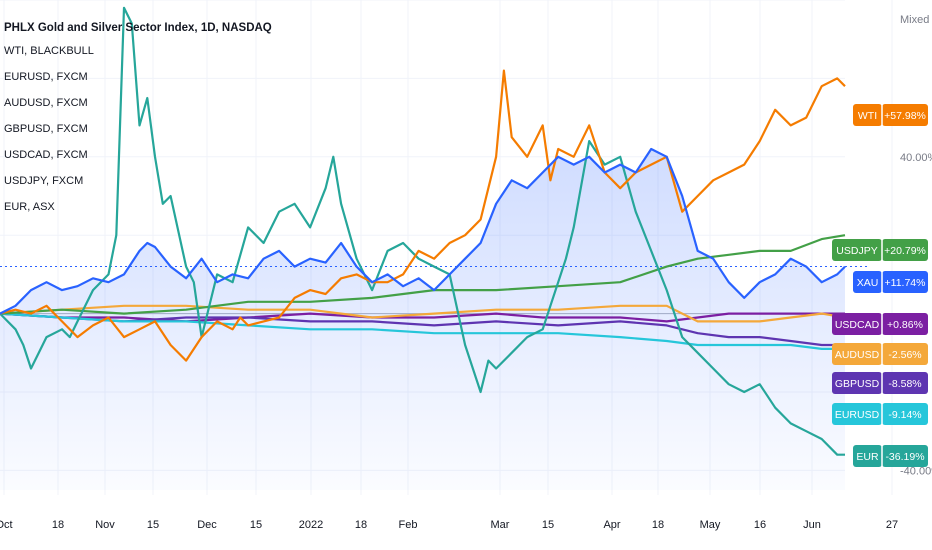 The height and width of the screenshot is (550, 932). What do you see at coordinates (916, 471) in the screenshot?
I see `y-tick-label: -40.00%` at bounding box center [916, 471].